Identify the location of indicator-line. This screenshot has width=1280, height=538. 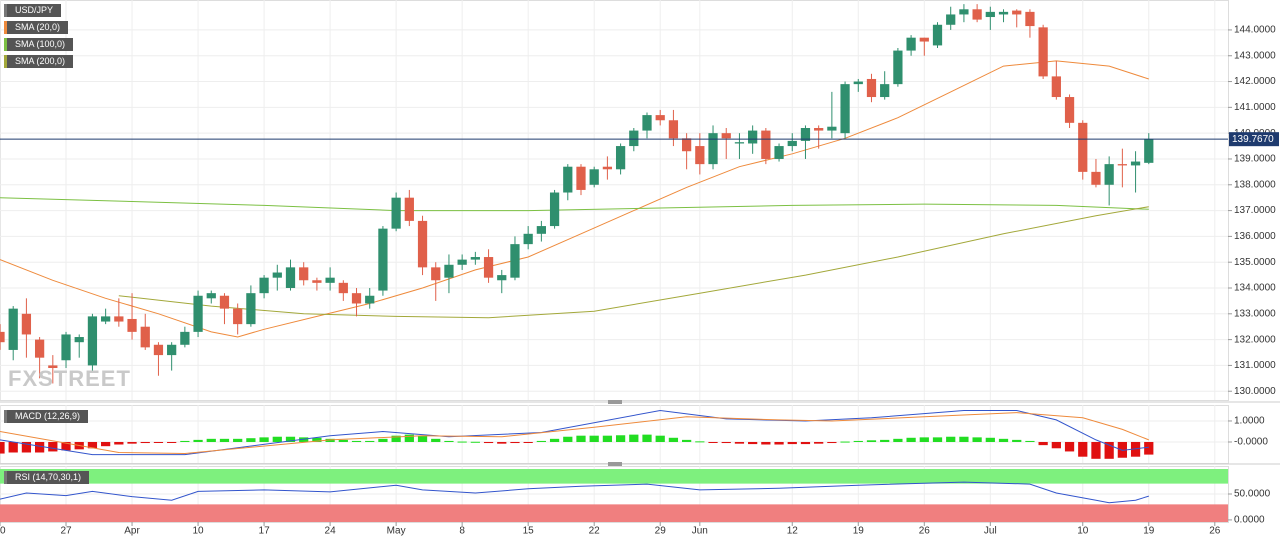
(574, 492).